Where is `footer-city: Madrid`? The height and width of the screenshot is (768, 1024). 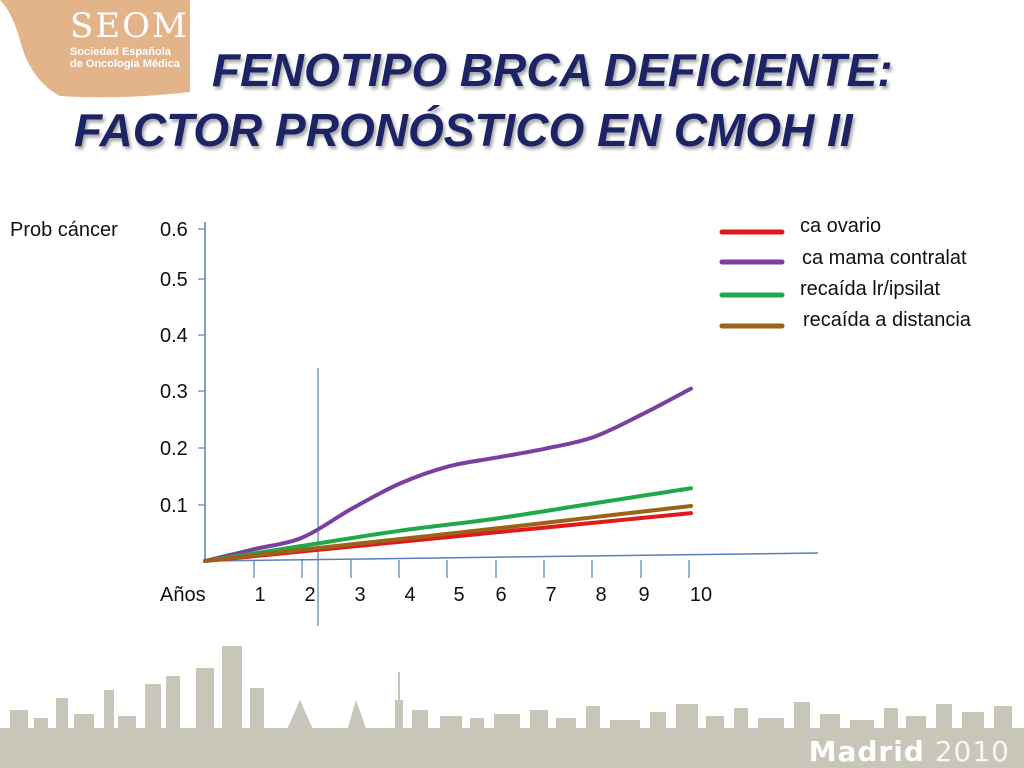 footer-city: Madrid is located at coordinates (866, 751).